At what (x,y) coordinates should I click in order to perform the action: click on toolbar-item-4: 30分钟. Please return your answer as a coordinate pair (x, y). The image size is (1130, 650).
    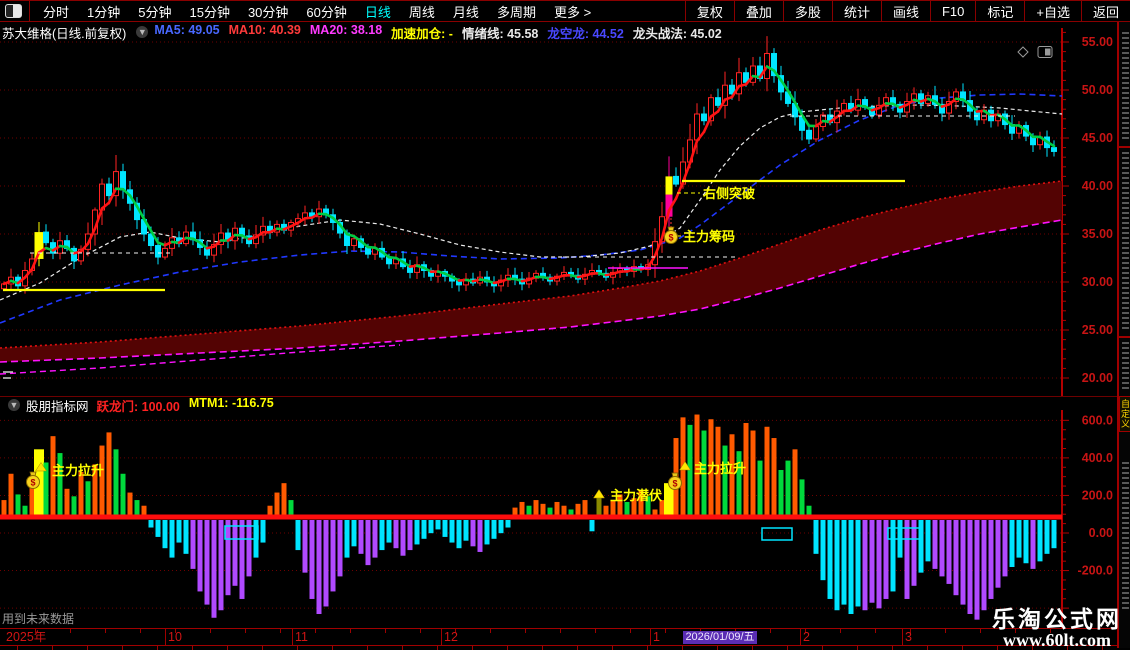
    Looking at the image, I should click on (268, 12).